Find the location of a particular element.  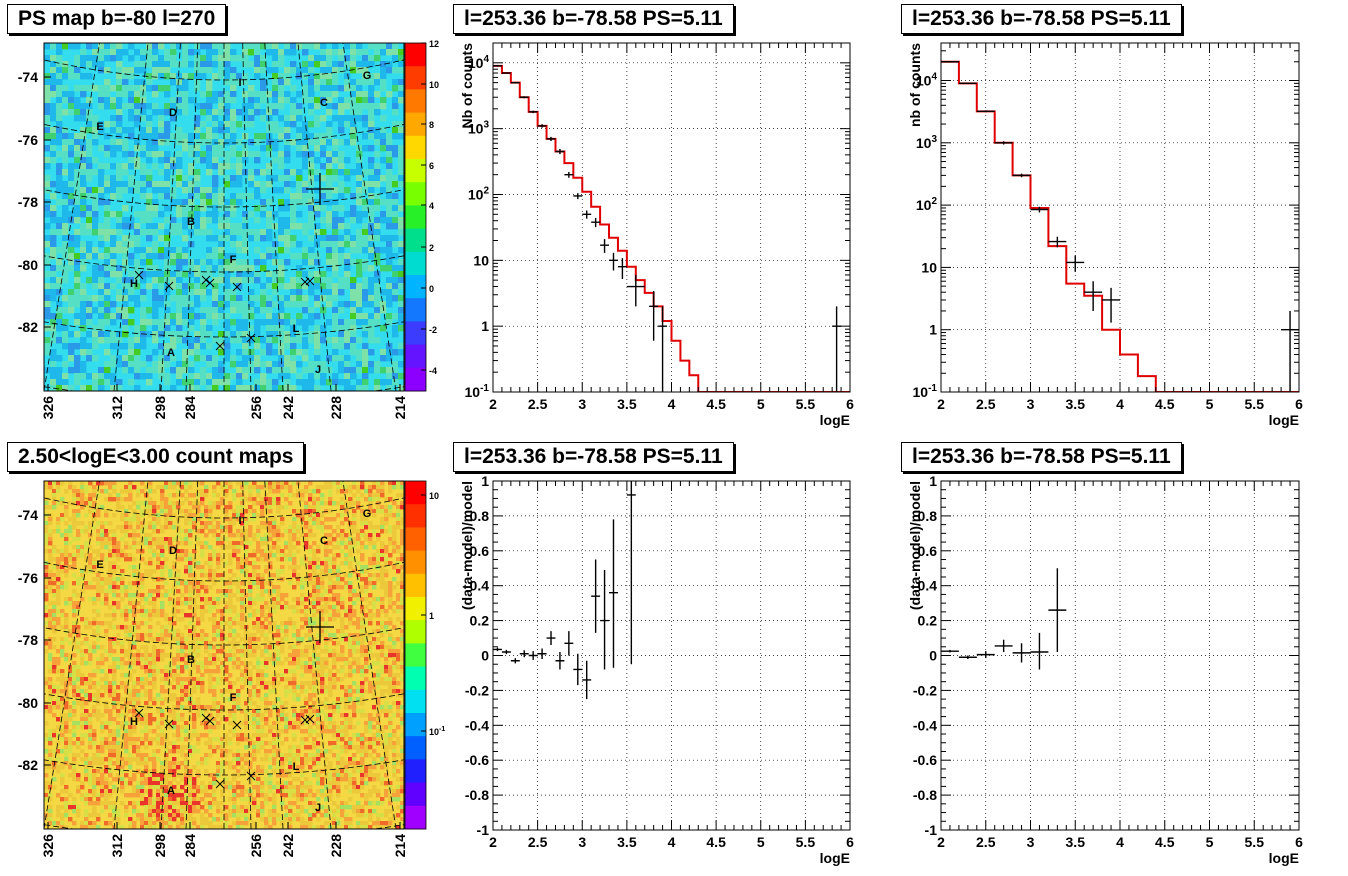

ps-map-y-tick-label: -82 is located at coordinates (28, 327).